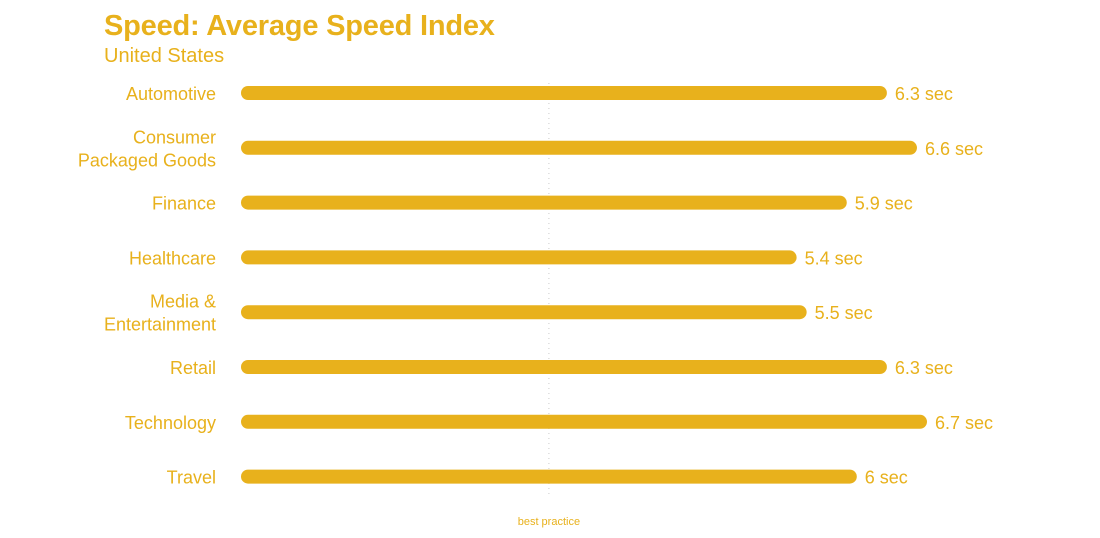 This screenshot has height=538, width=1100. Describe the element at coordinates (834, 258) in the screenshot. I see `value-label: 5.4 sec` at that location.